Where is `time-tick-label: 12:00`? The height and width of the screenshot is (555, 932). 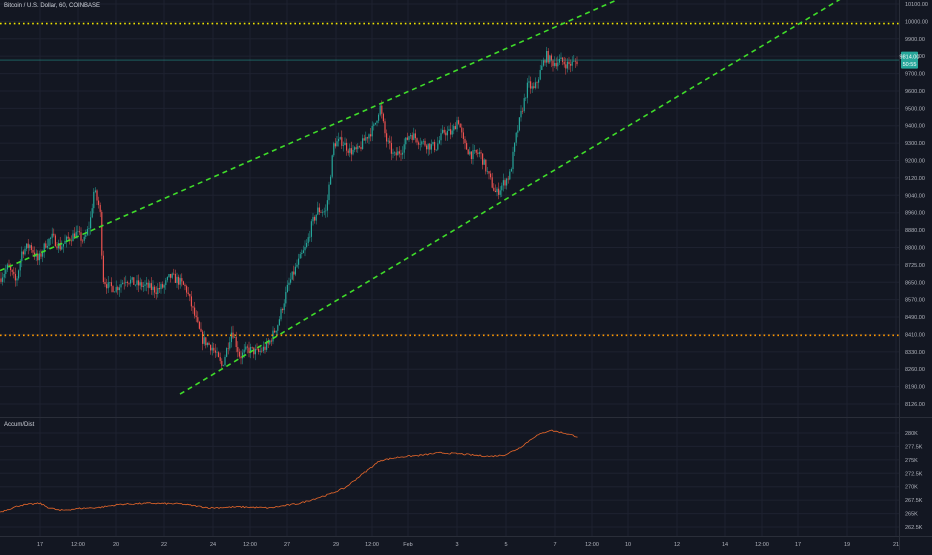 time-tick-label: 12:00 is located at coordinates (592, 545).